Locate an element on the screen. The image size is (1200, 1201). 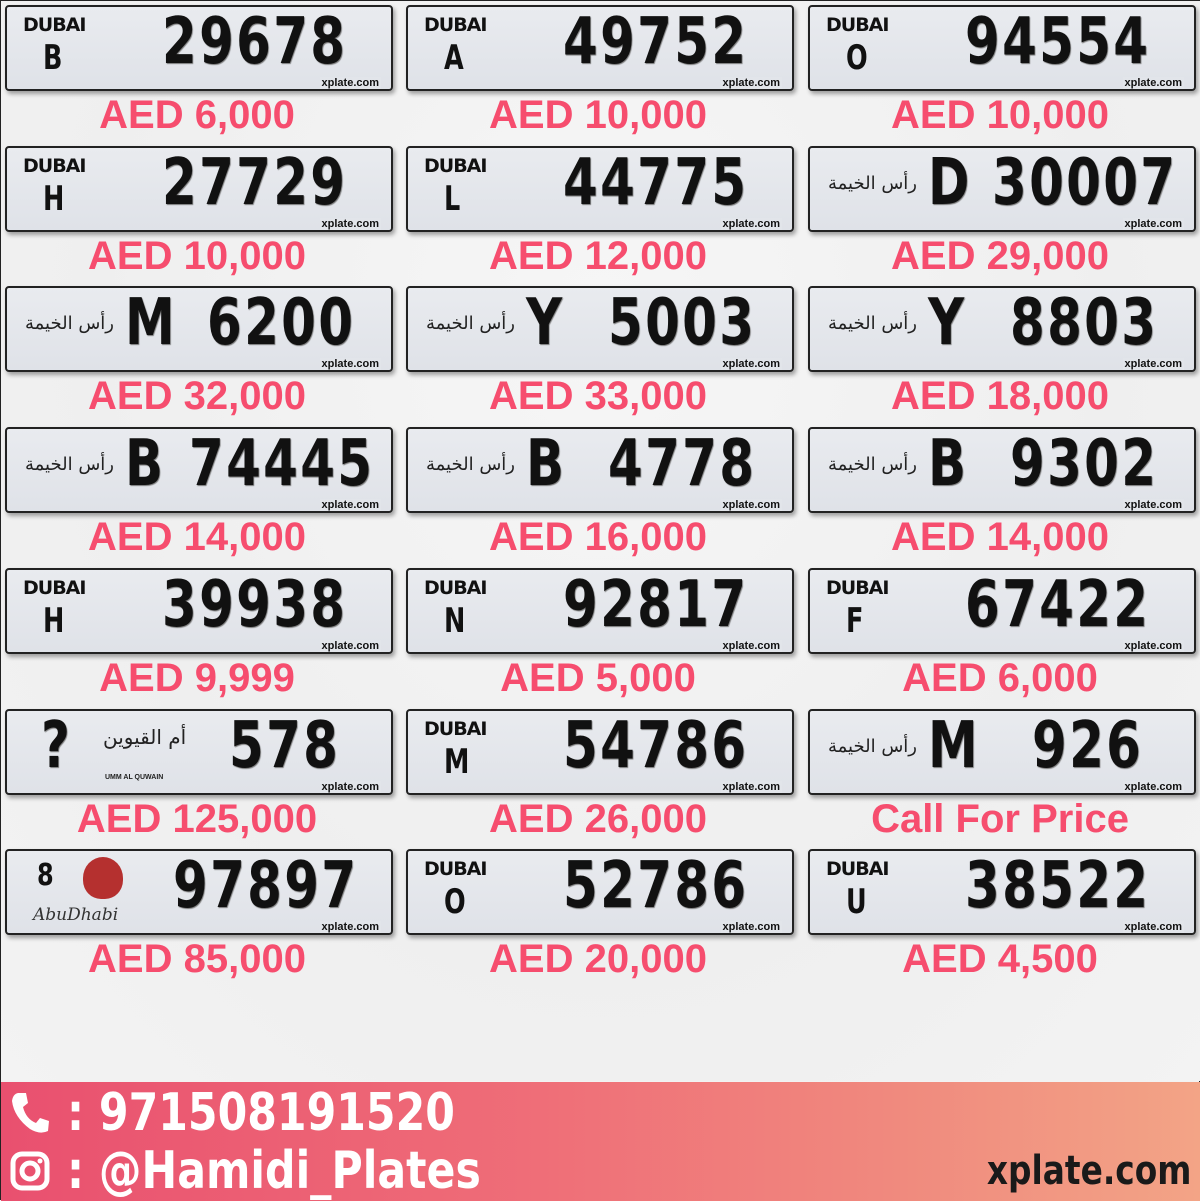
plate-listing: DUBAI H 39938 xplate.com AED 9,999 is located at coordinates (199, 637).